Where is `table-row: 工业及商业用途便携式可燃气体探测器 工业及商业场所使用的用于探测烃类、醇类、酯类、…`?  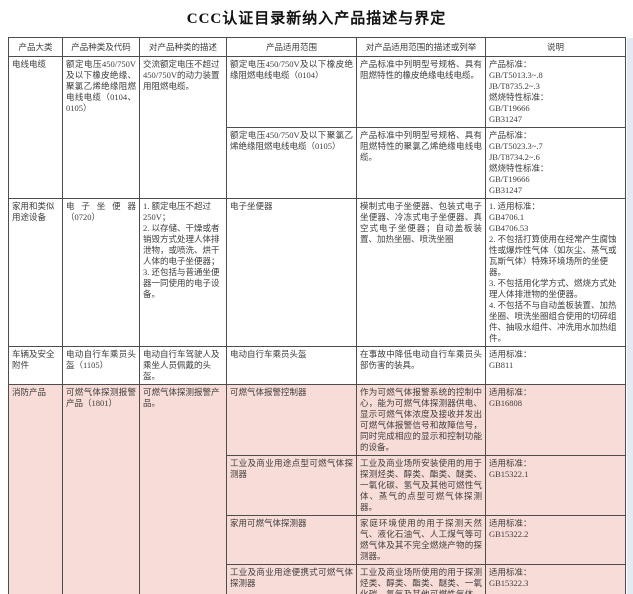
table-row: 工业及商业用途便携式可燃气体探测器 工业及商业场所使用的用于探测烃类、醇类、酯类、… is located at coordinates (317, 579).